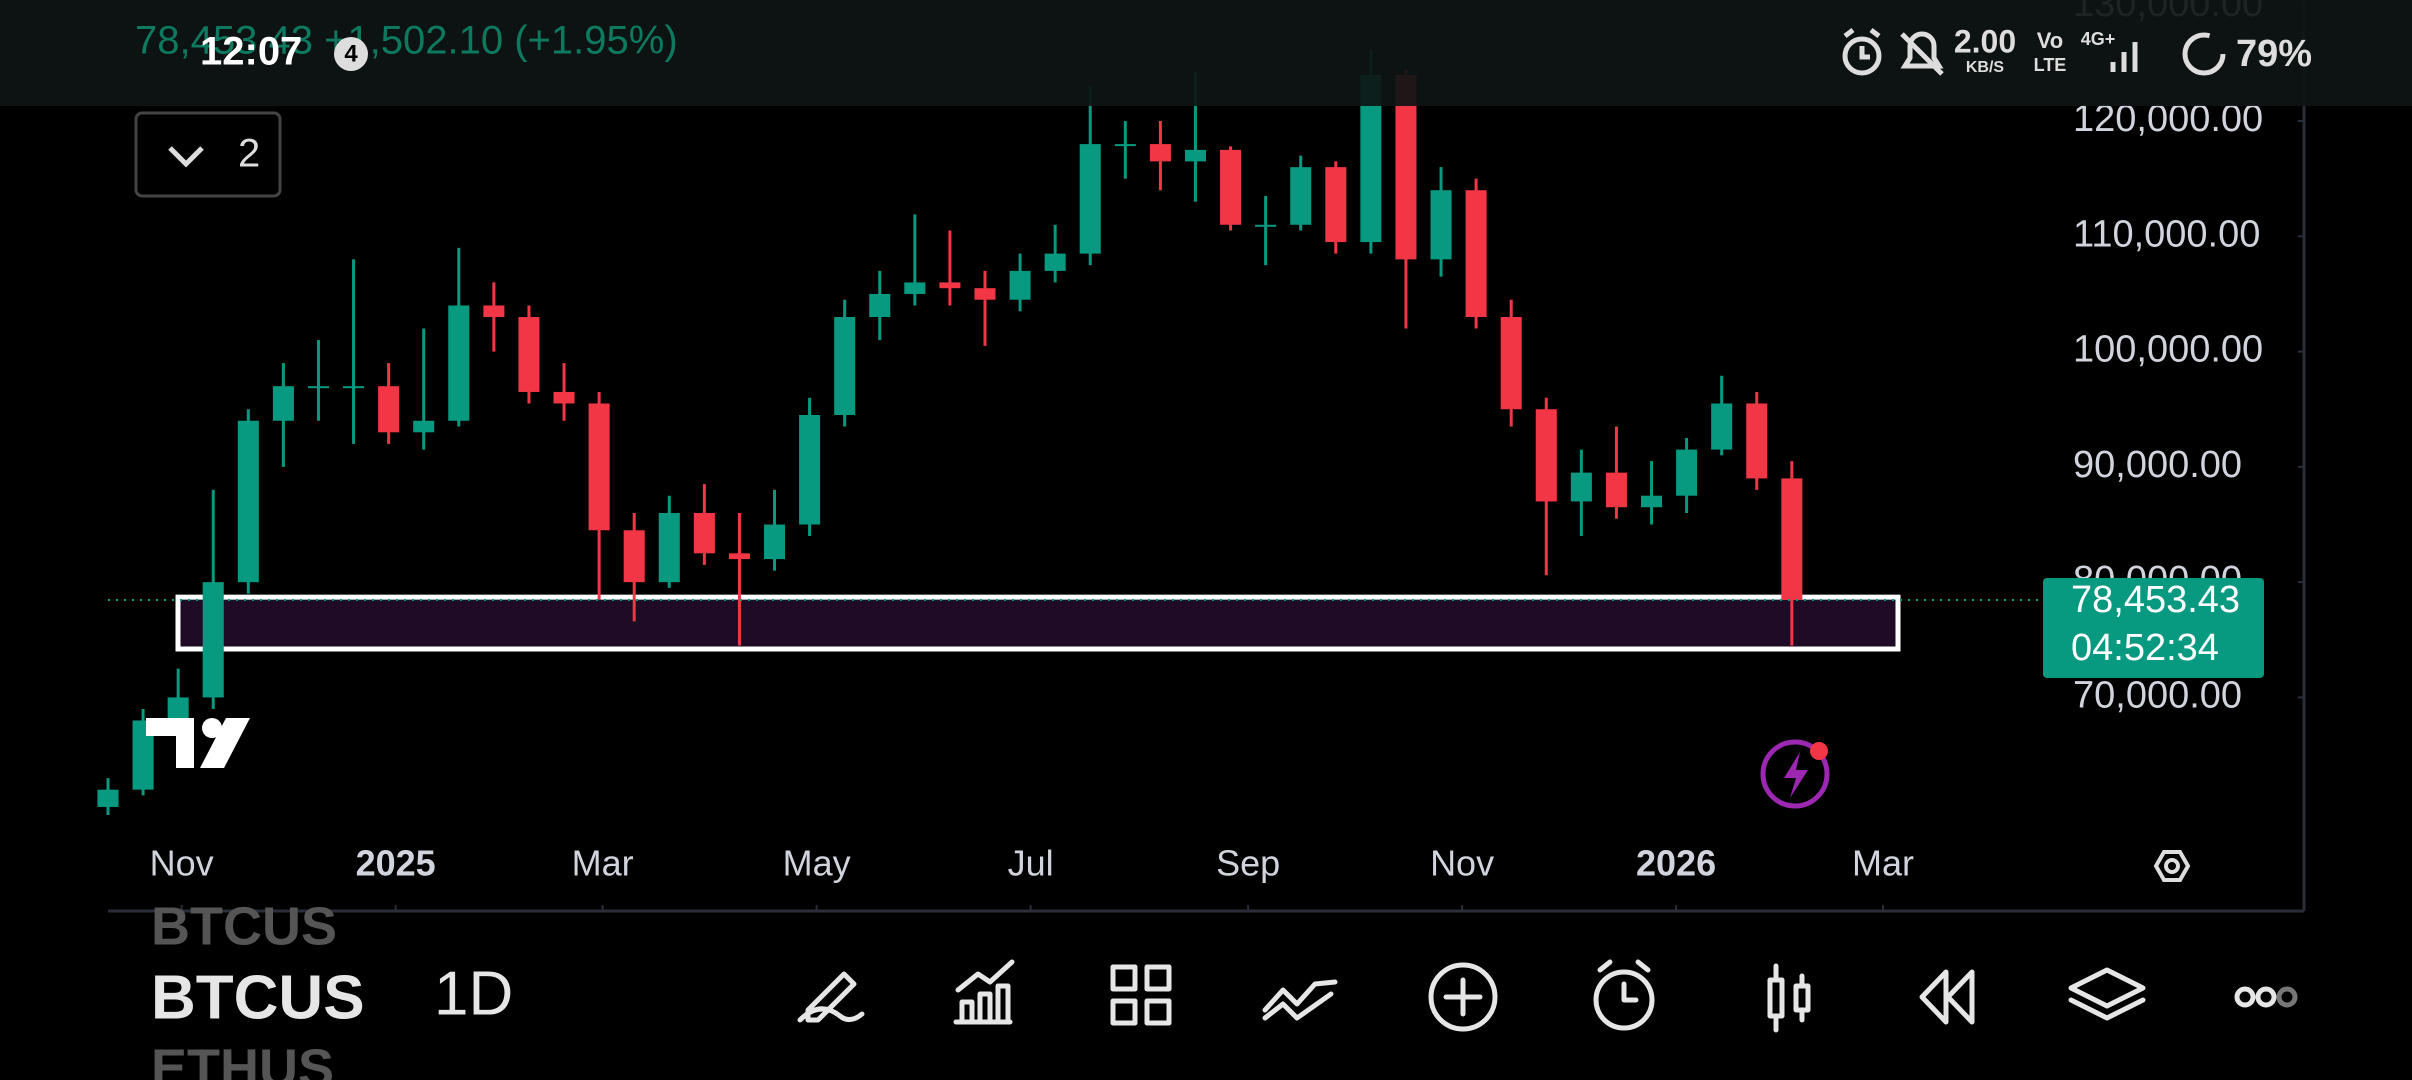  I want to click on y-tick-label: 70,000.00, so click(2157, 695).